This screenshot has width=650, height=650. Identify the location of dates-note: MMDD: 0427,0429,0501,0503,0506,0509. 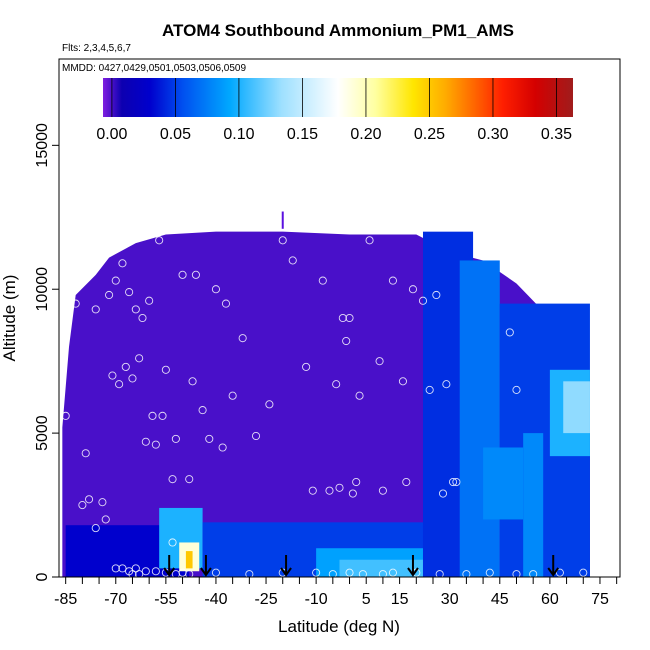
(154, 68).